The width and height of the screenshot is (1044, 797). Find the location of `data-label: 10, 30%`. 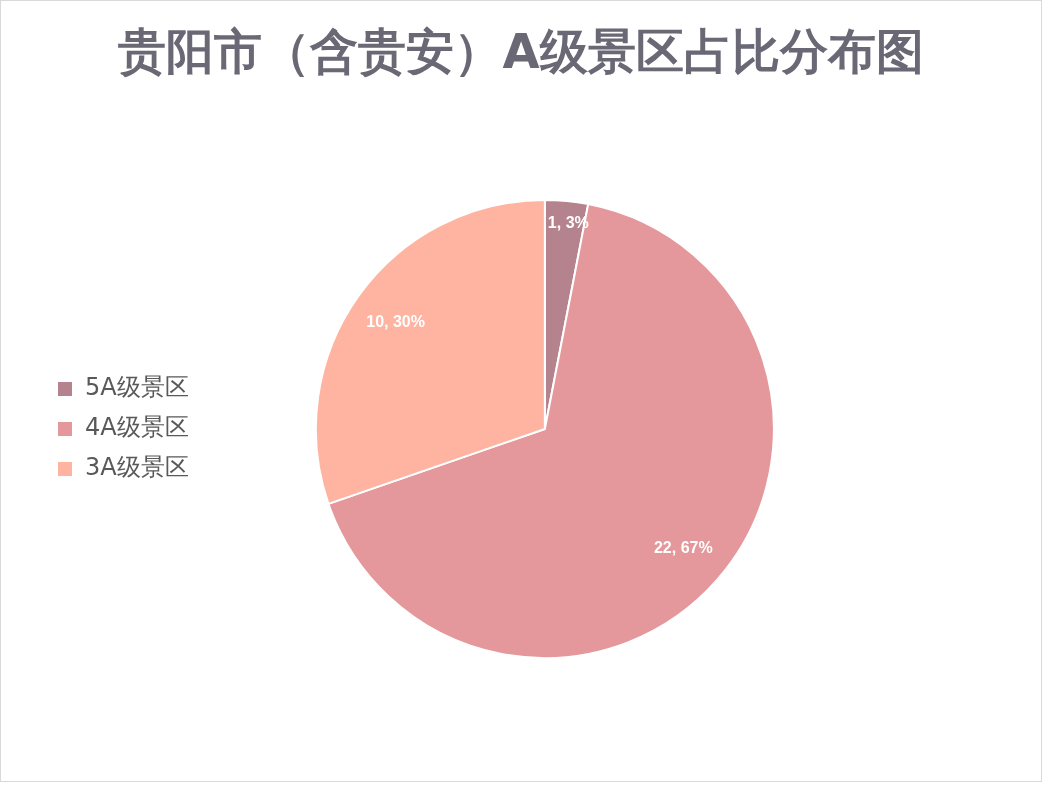

data-label: 10, 30% is located at coordinates (395, 322).